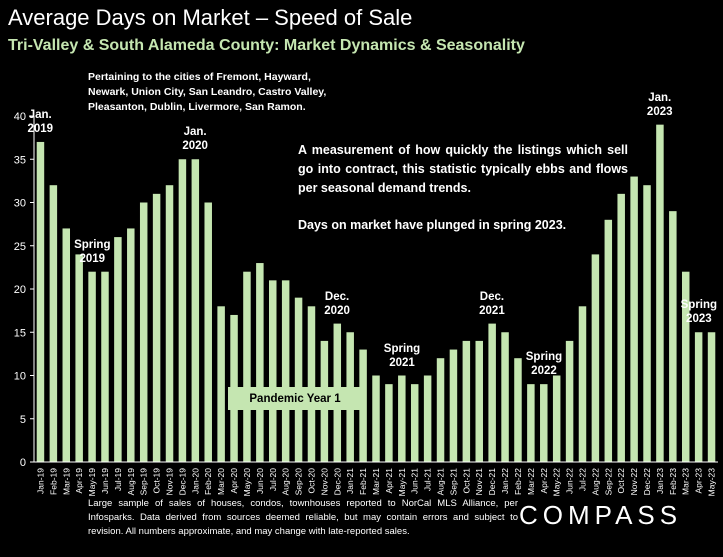 The width and height of the screenshot is (723, 557). I want to click on annotation-spring-2019: Spring 2019, so click(92, 252).